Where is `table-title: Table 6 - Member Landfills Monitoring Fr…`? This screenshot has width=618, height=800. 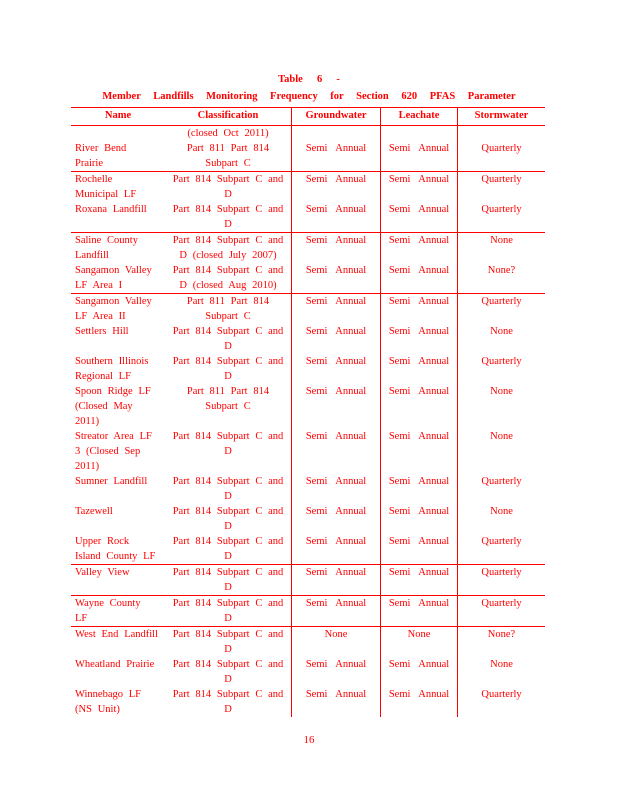 table-title: Table 6 - Member Landfills Monitoring Fr… is located at coordinates (309, 88).